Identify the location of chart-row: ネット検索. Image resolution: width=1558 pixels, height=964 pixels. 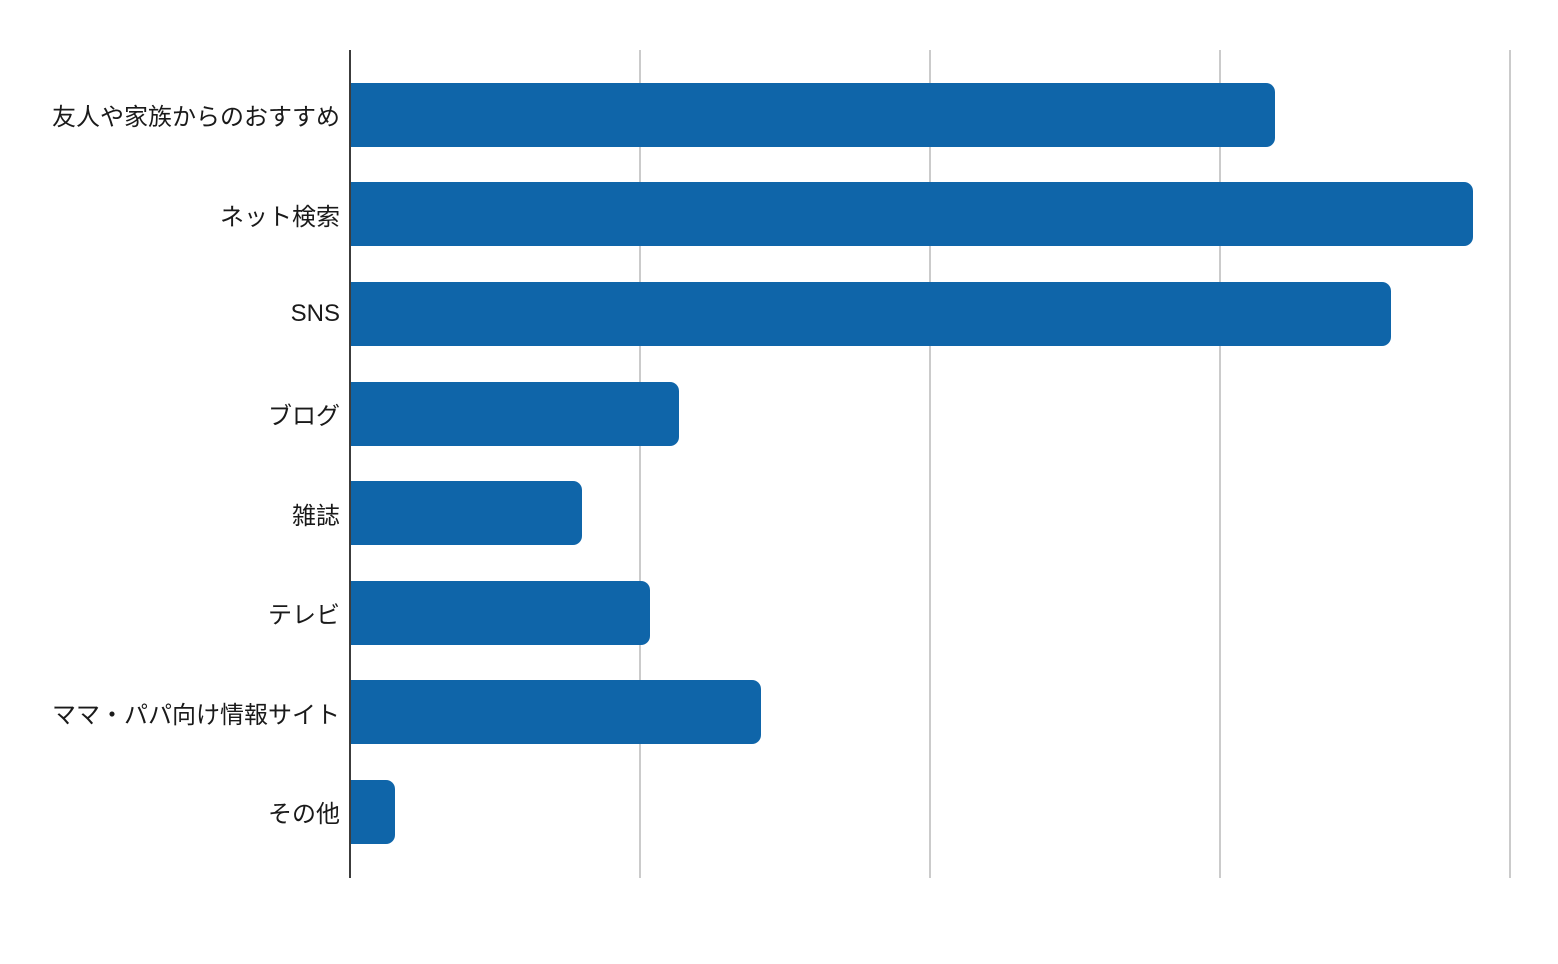
(779, 215).